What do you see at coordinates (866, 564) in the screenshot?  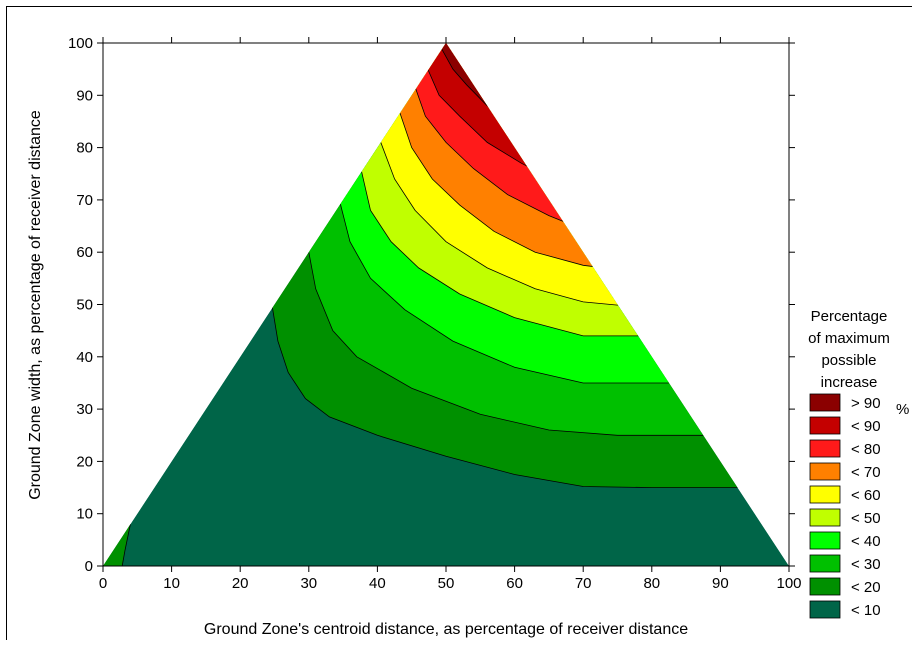 I see `legend-label: < 30` at bounding box center [866, 564].